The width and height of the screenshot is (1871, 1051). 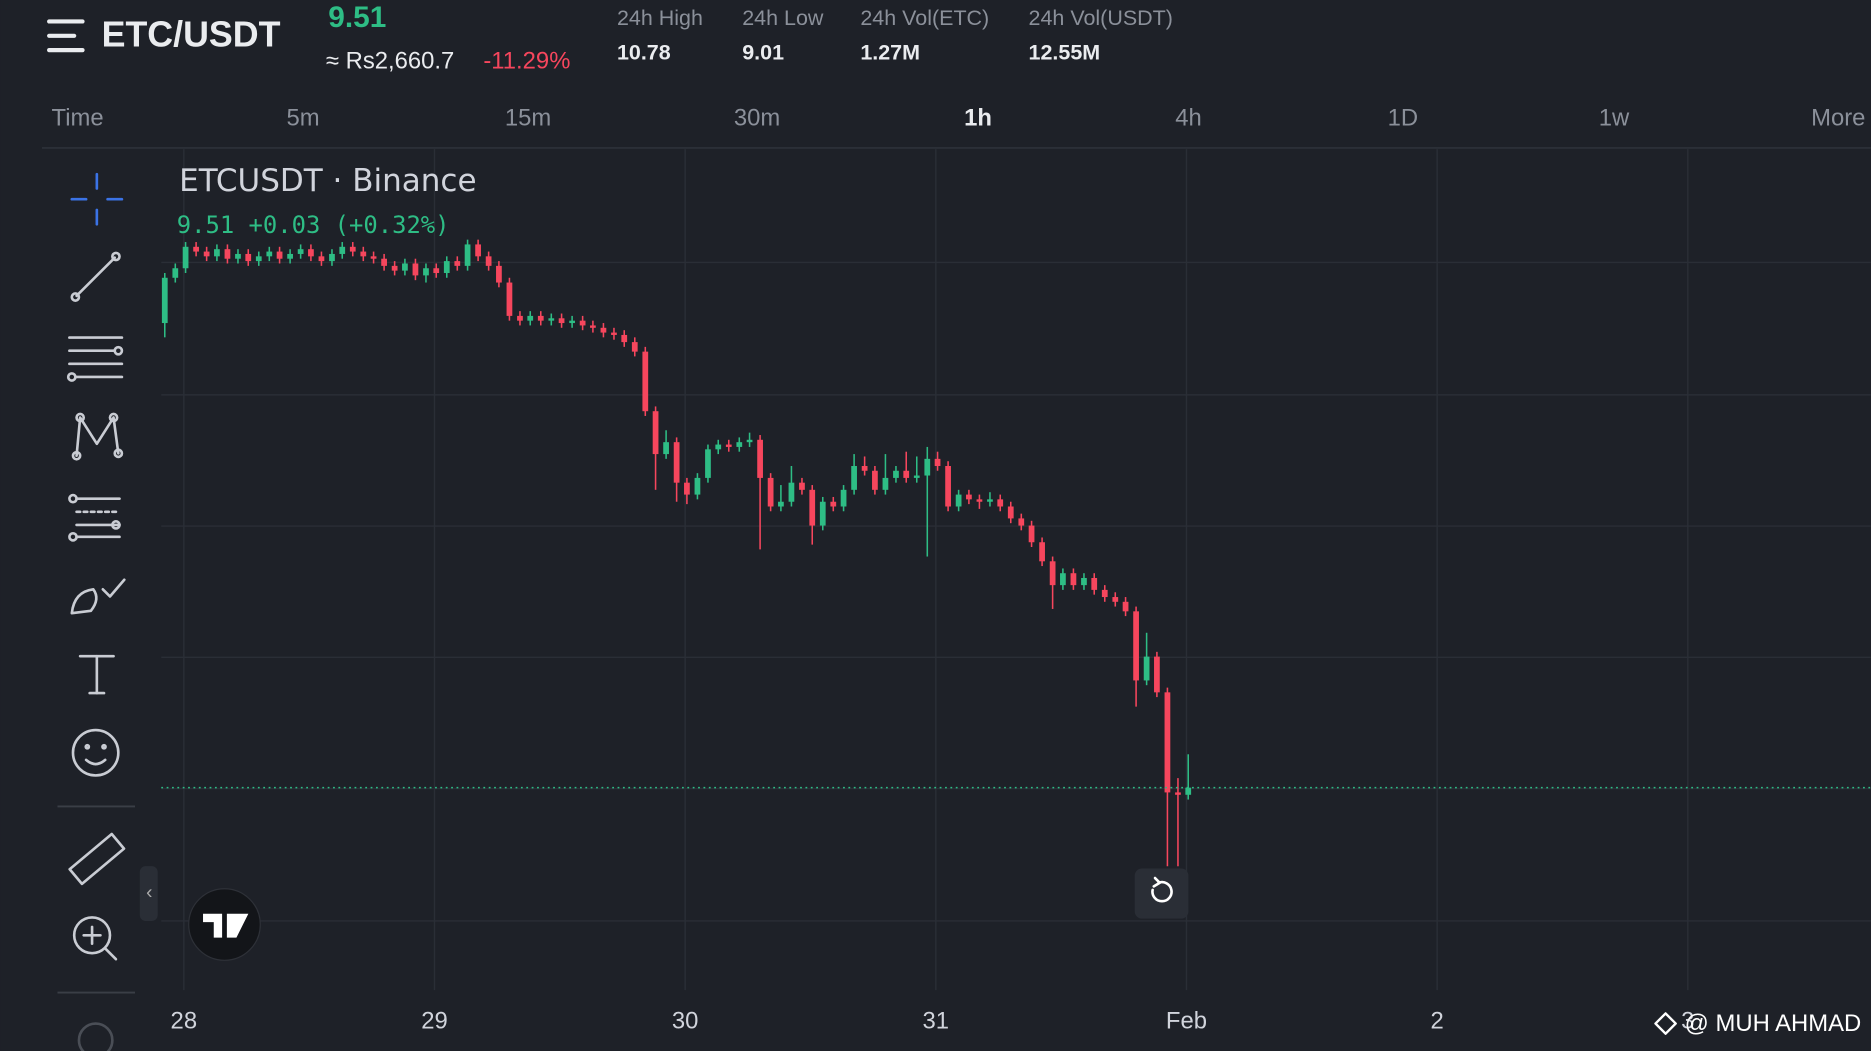 What do you see at coordinates (94, 517) in the screenshot?
I see `fib-tool` at bounding box center [94, 517].